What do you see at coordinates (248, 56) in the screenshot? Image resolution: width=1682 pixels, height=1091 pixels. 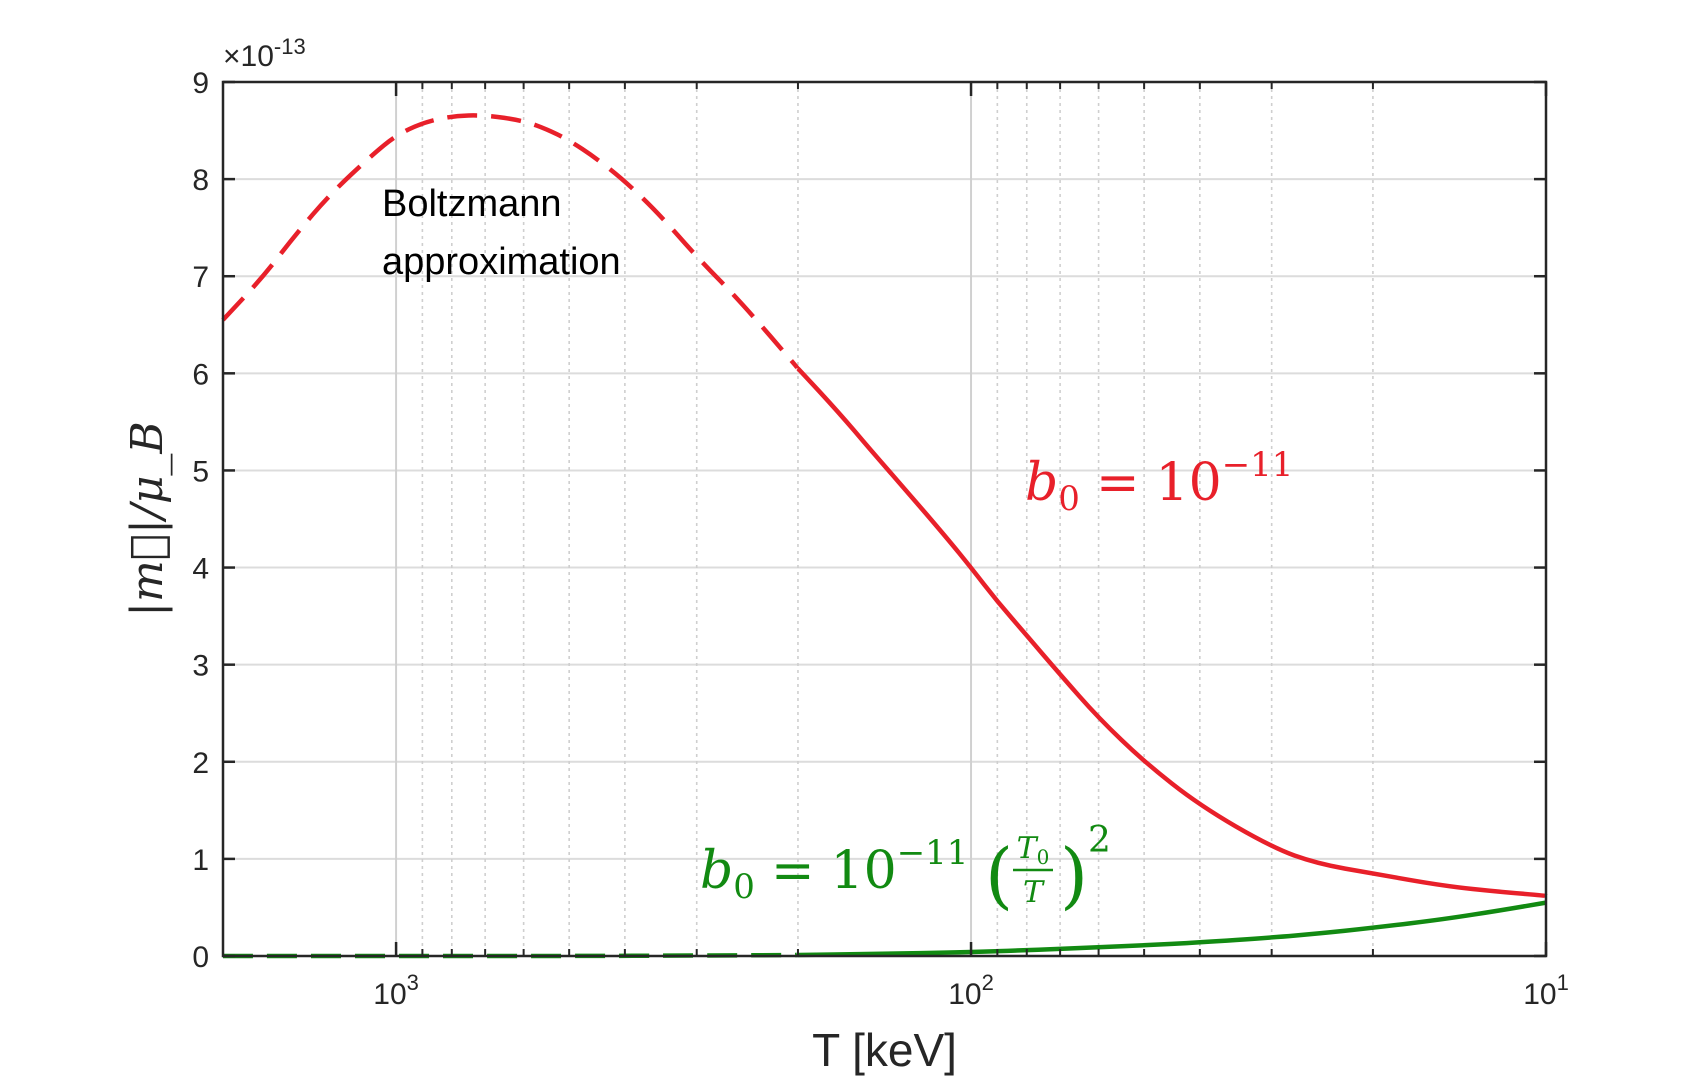 I see `y-exponent-base: ×10` at bounding box center [248, 56].